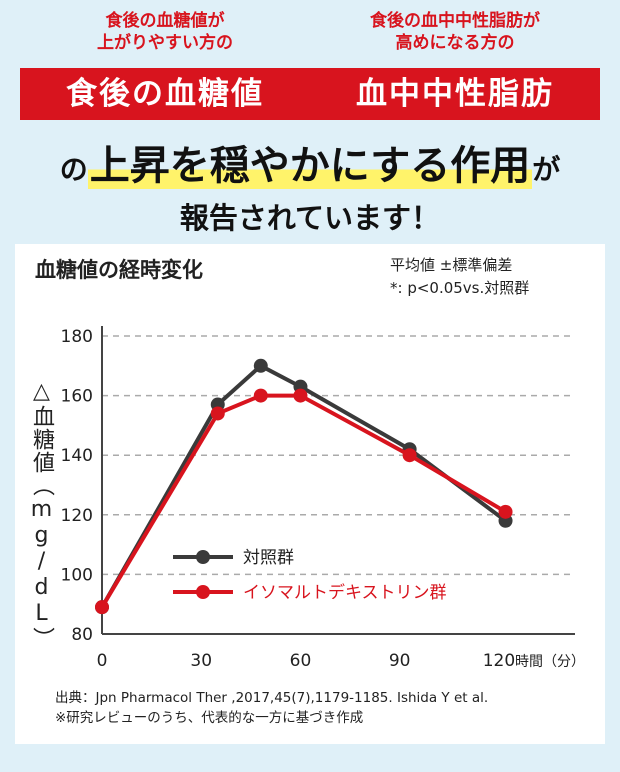  What do you see at coordinates (41, 514) in the screenshot?
I see `y-axis-label: △血糖値（mg/dL）` at bounding box center [41, 514].